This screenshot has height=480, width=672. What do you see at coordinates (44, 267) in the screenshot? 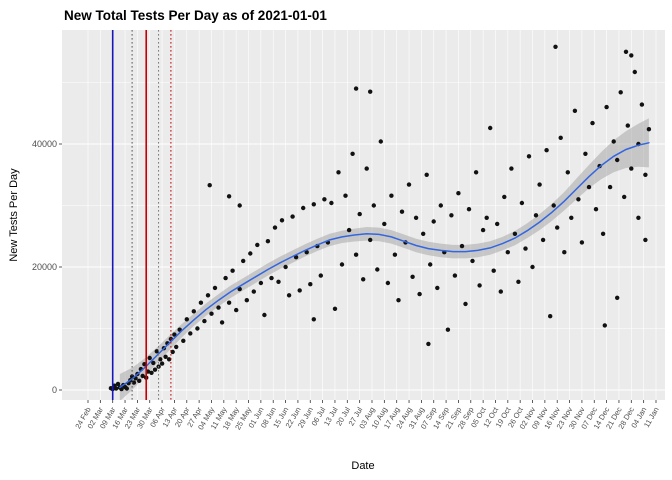
I see `y-tick-label: 20000` at bounding box center [44, 267].